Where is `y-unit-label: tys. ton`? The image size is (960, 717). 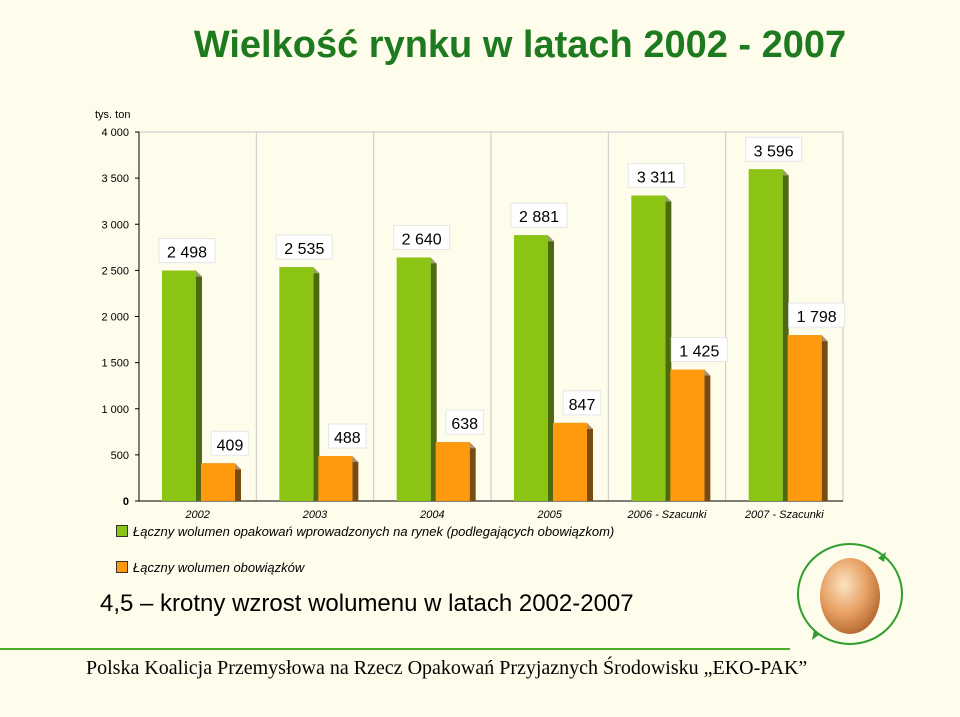
y-unit-label: tys. ton is located at coordinates (112, 115).